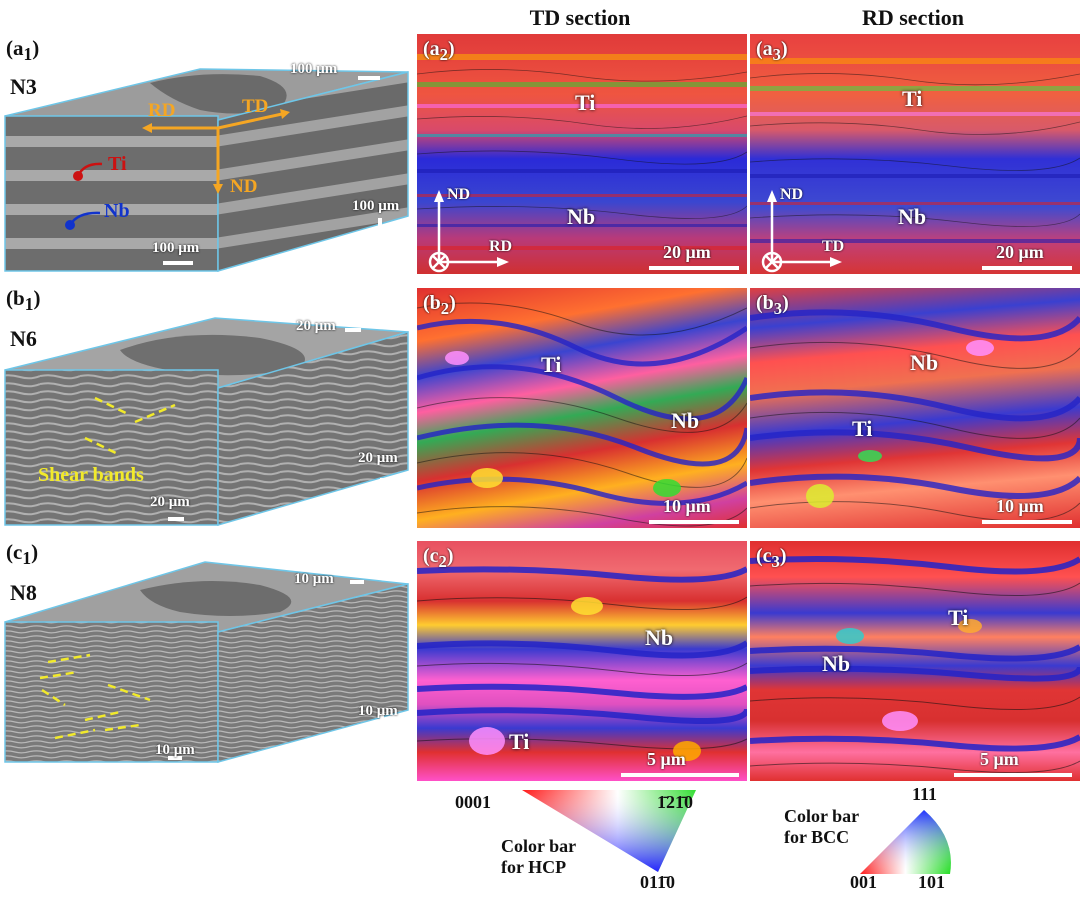 The image size is (1080, 897). Describe the element at coordinates (912, 216) in the screenshot. I see `phase-nb-a3: Nb` at that location.